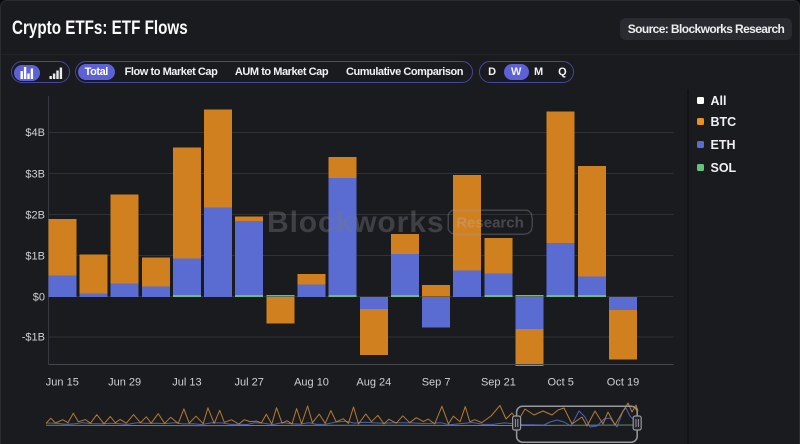 The height and width of the screenshot is (444, 800). I want to click on svg-text: Aug 24, so click(373, 383).